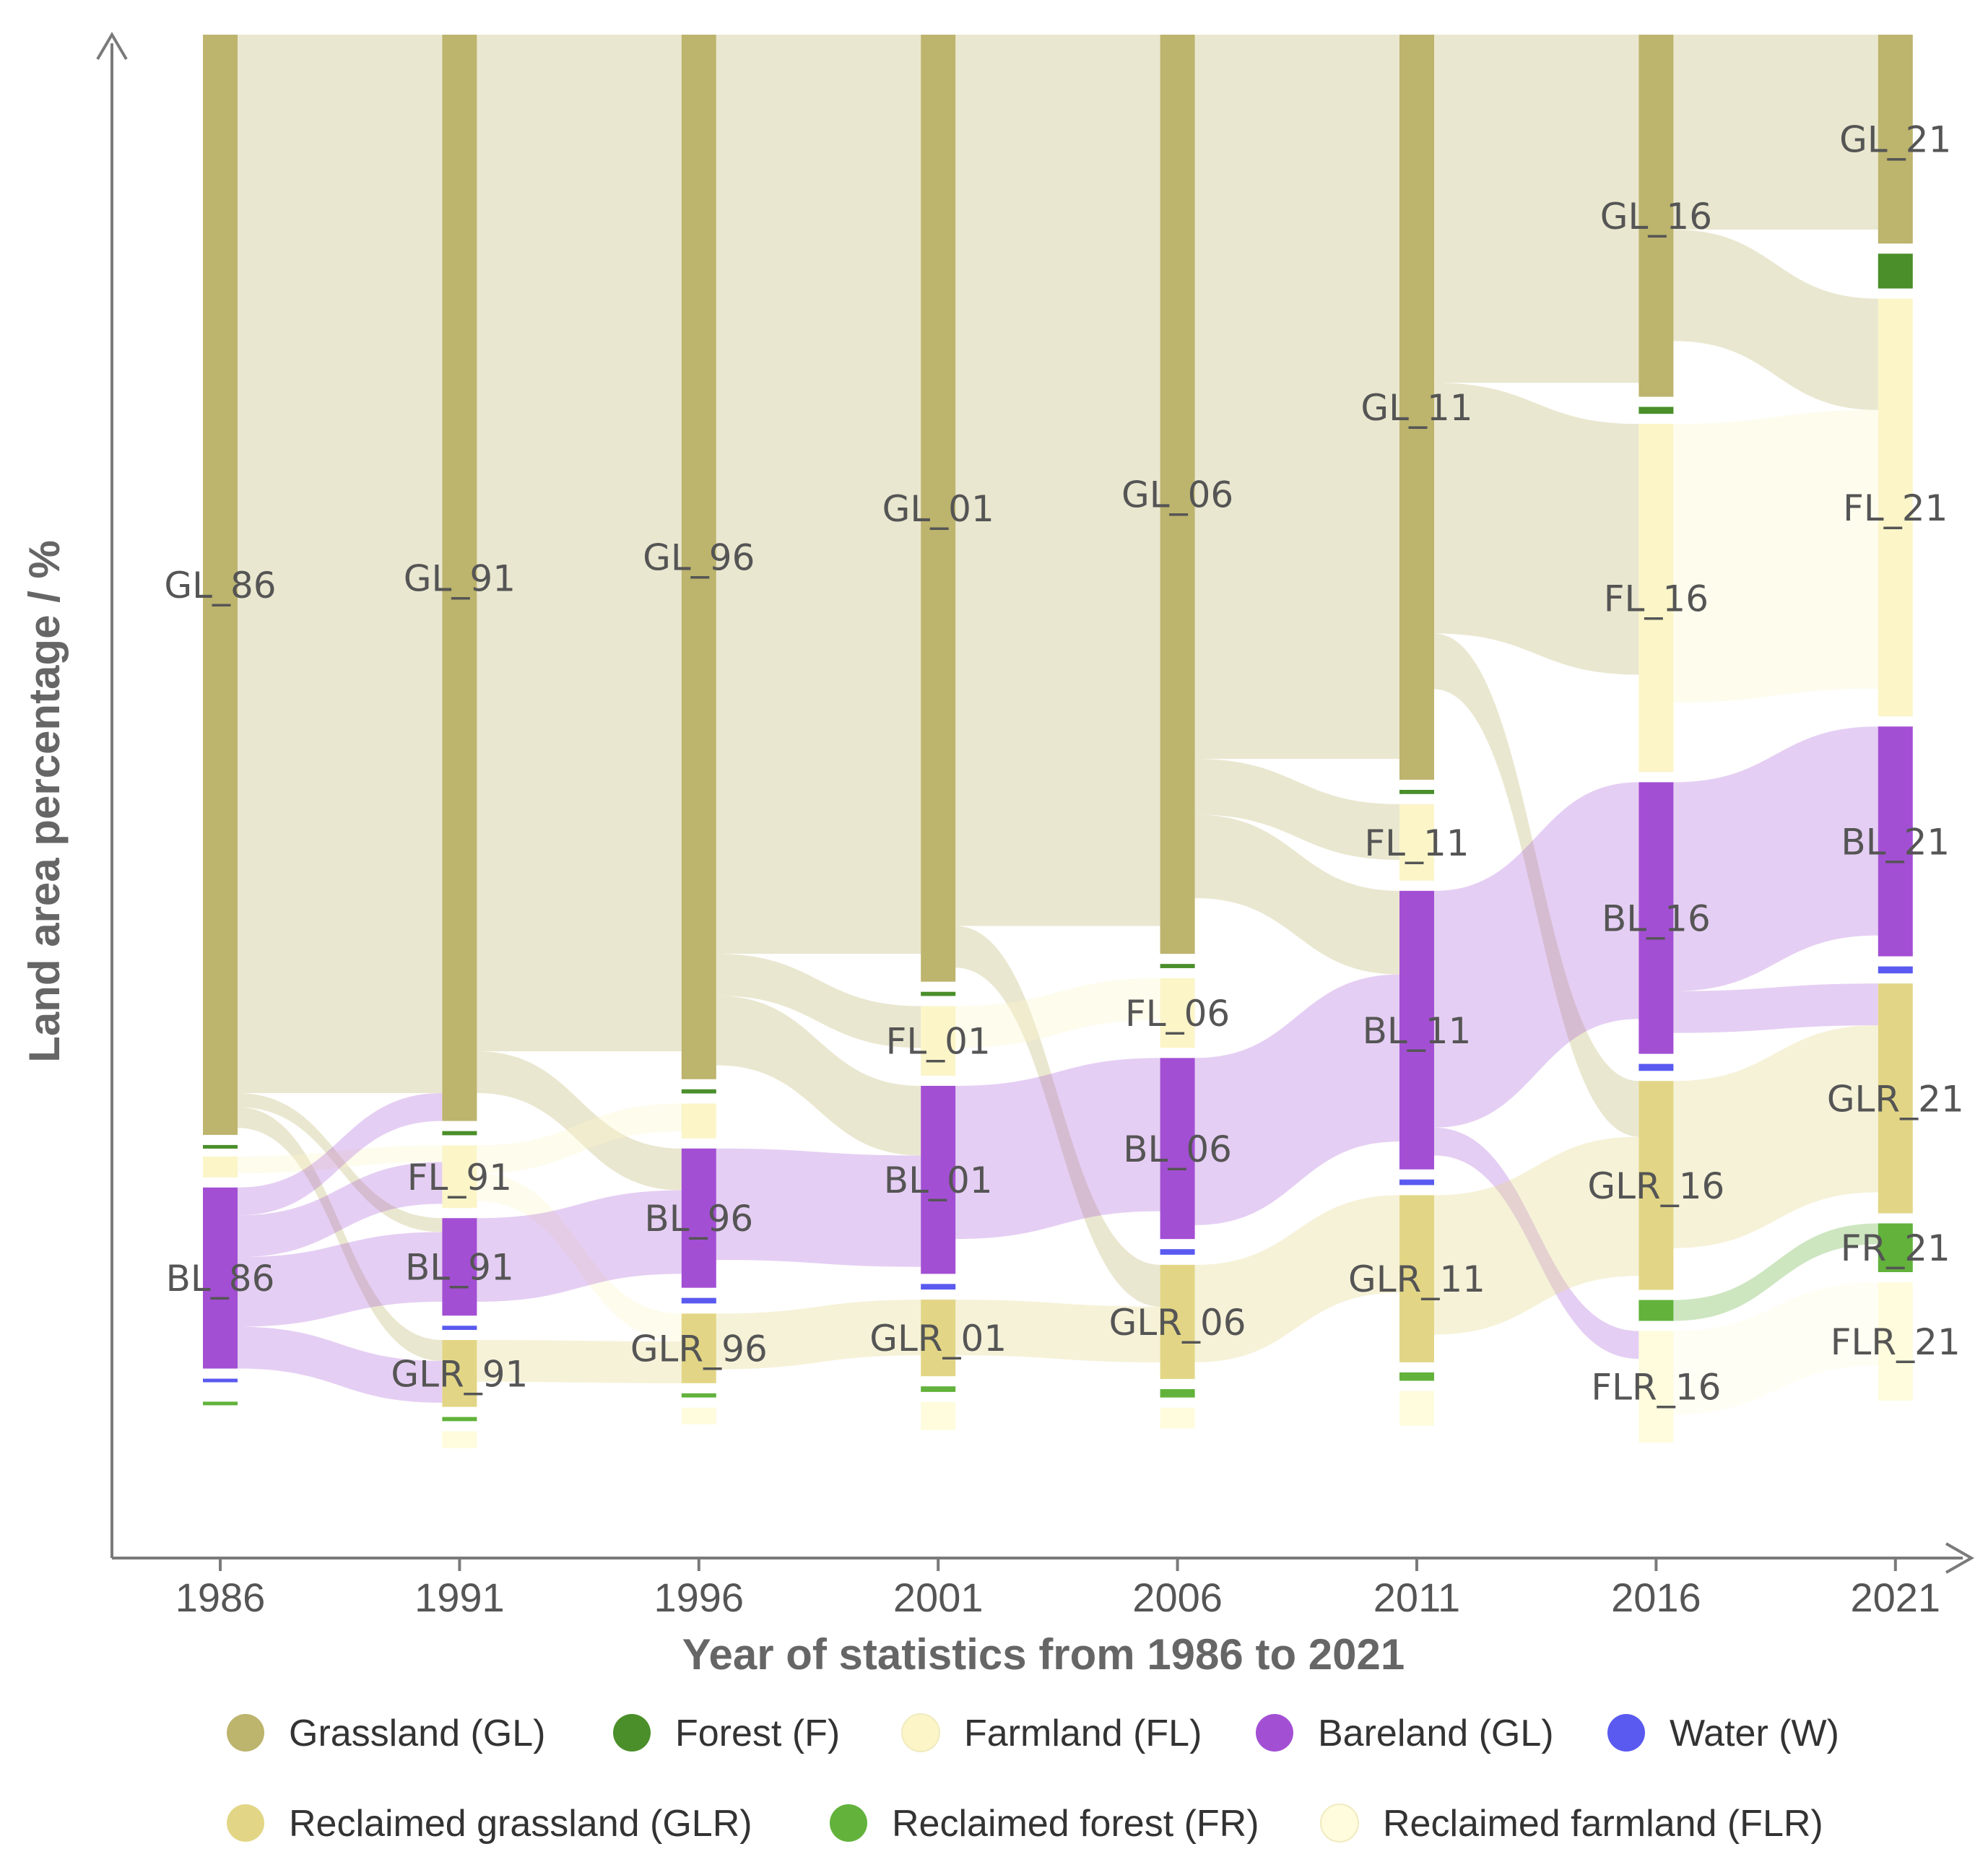 The width and height of the screenshot is (1988, 1862). I want to click on node-BL-1996, so click(698, 1218).